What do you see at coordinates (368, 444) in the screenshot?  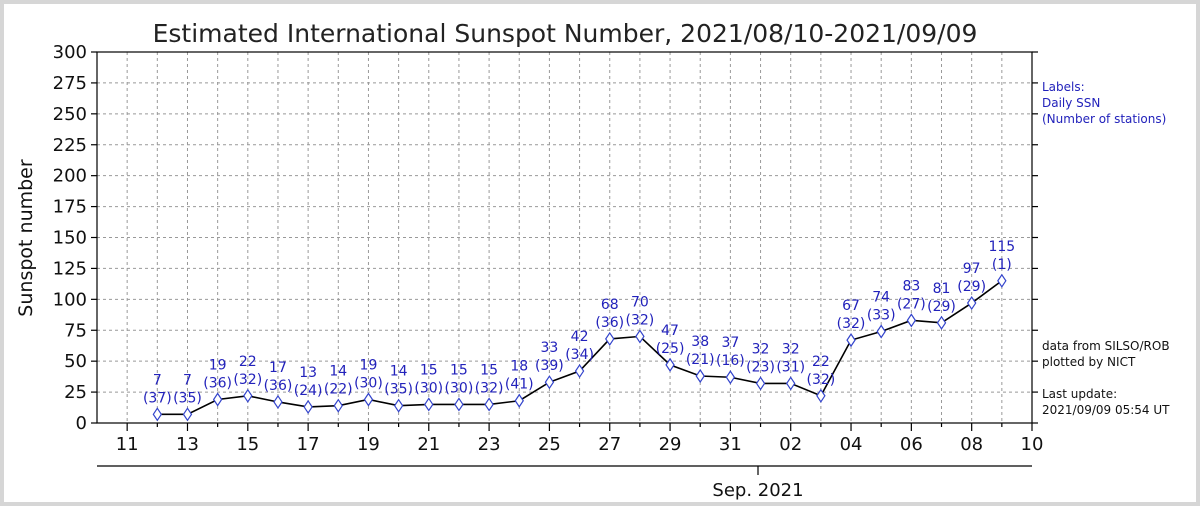 I see `x-tick-label: 19` at bounding box center [368, 444].